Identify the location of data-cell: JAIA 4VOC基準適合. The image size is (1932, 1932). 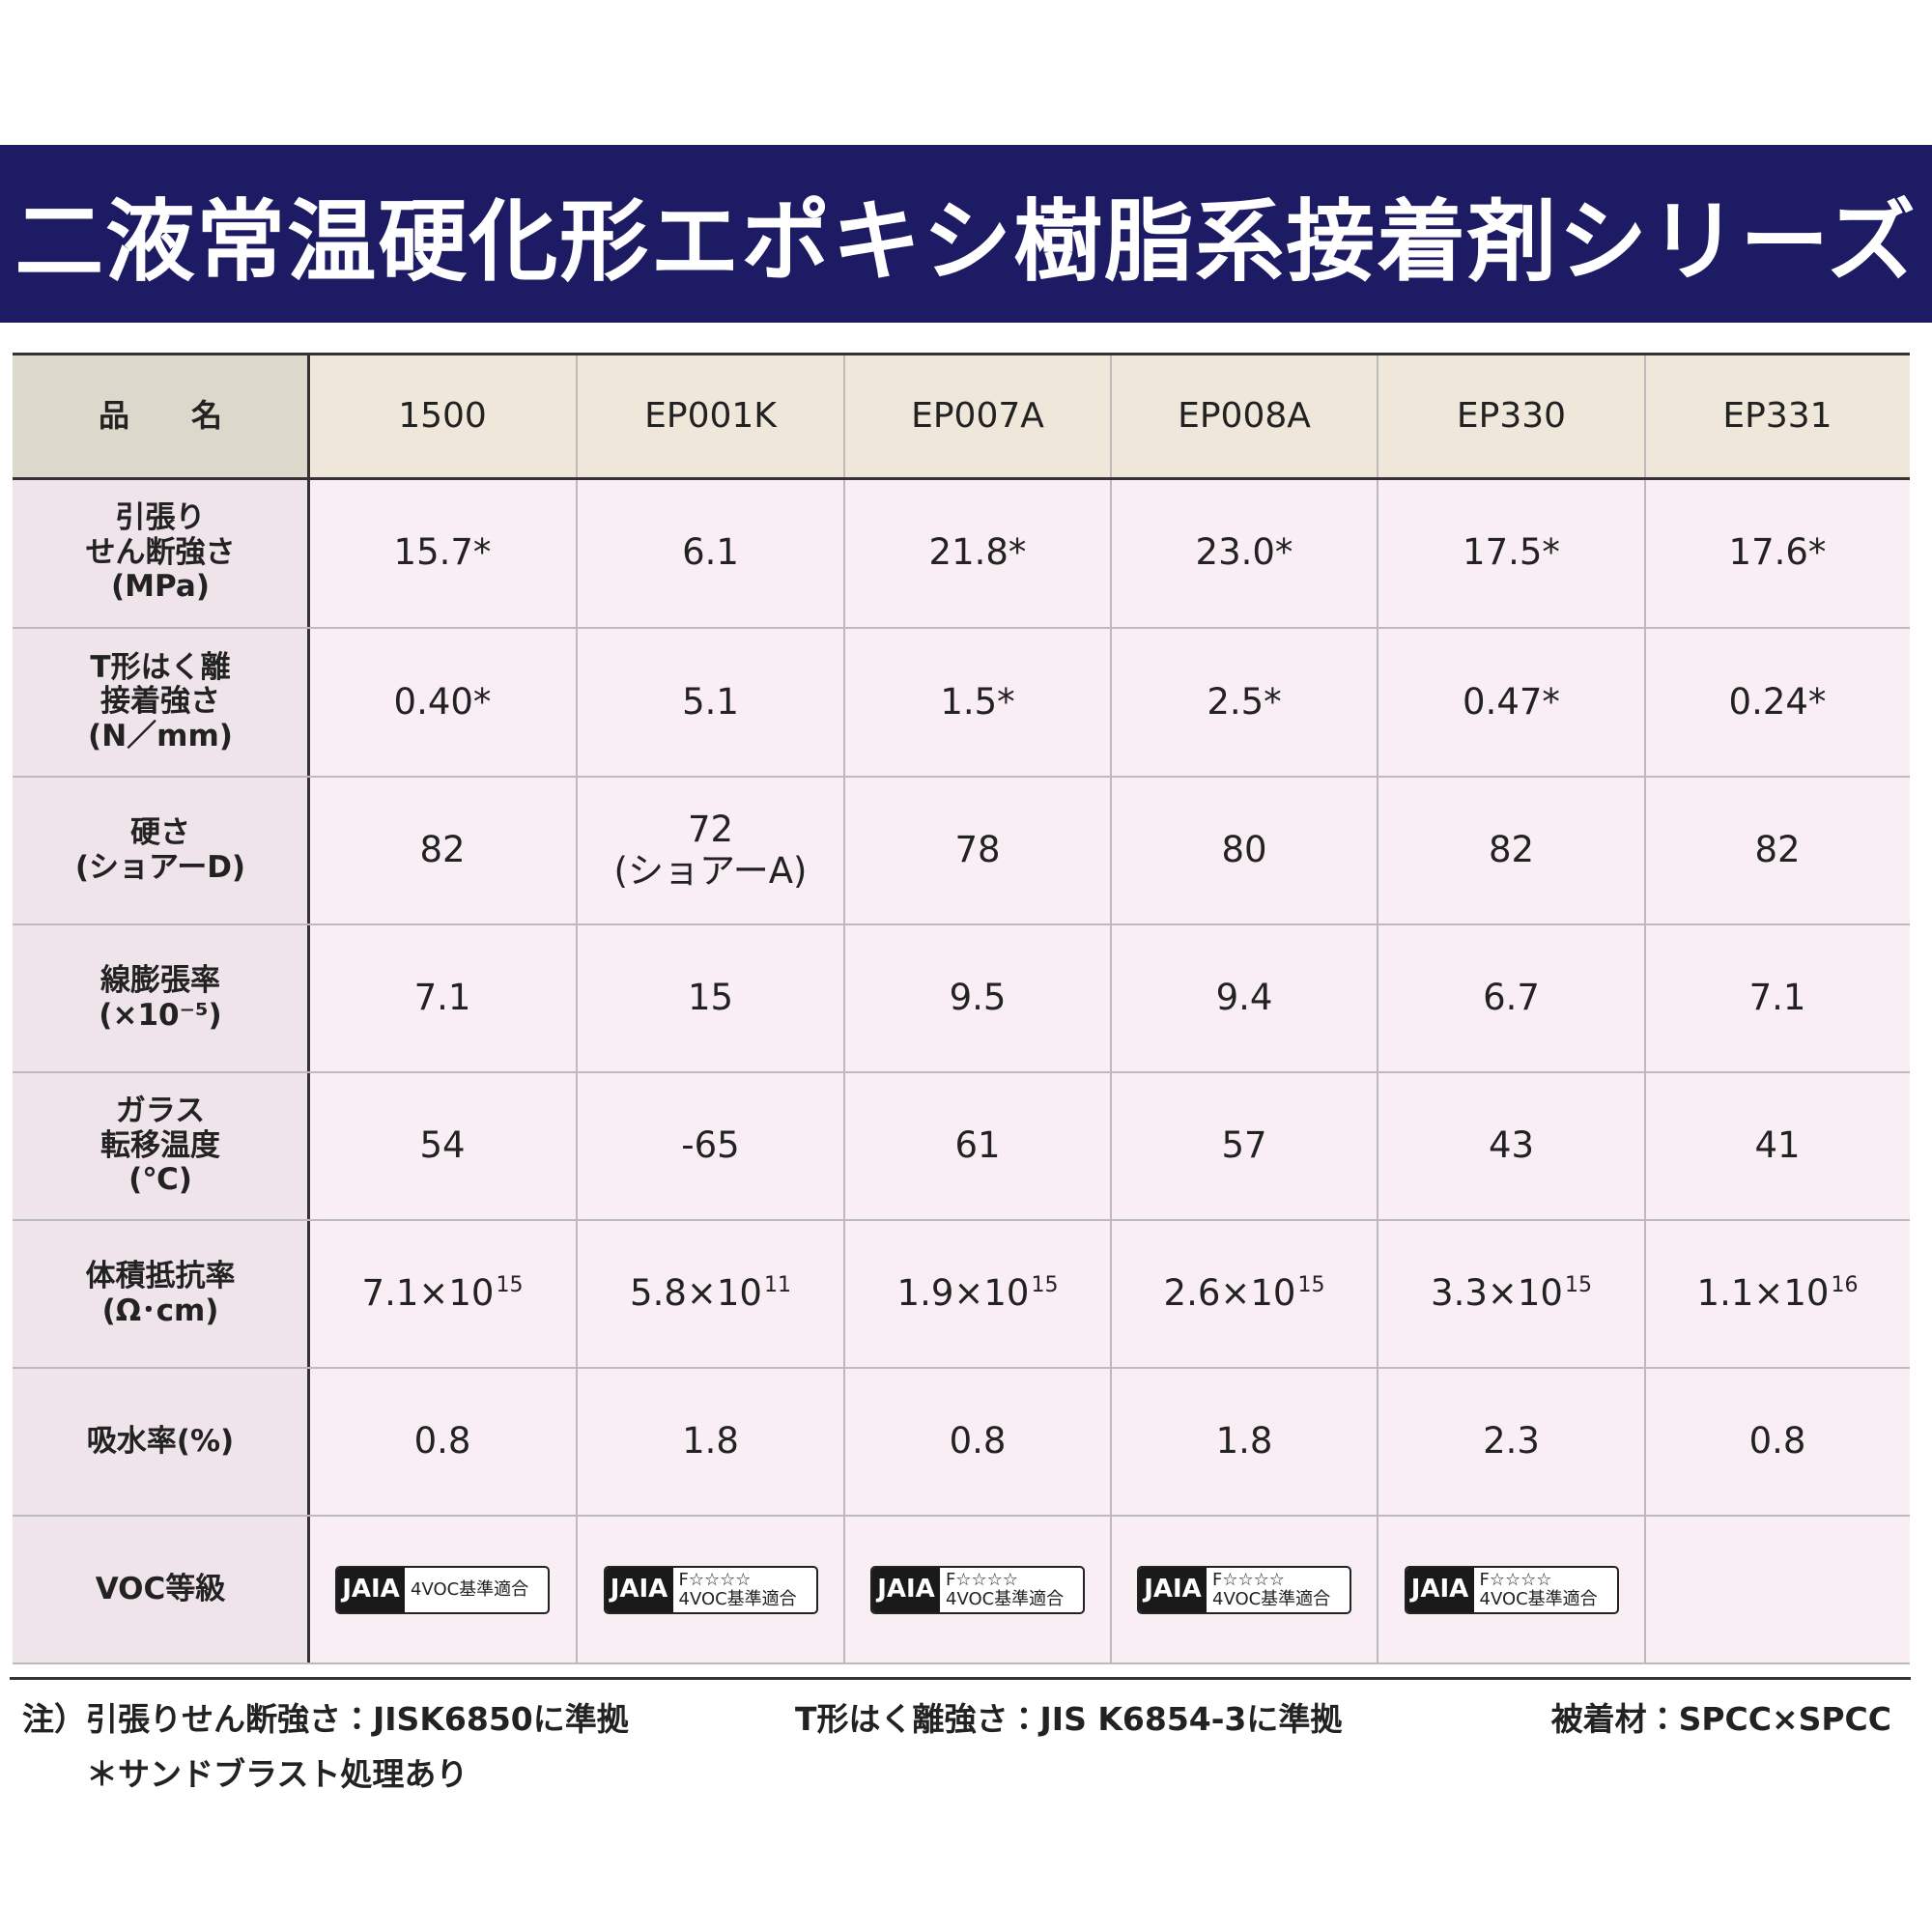
(442, 1589).